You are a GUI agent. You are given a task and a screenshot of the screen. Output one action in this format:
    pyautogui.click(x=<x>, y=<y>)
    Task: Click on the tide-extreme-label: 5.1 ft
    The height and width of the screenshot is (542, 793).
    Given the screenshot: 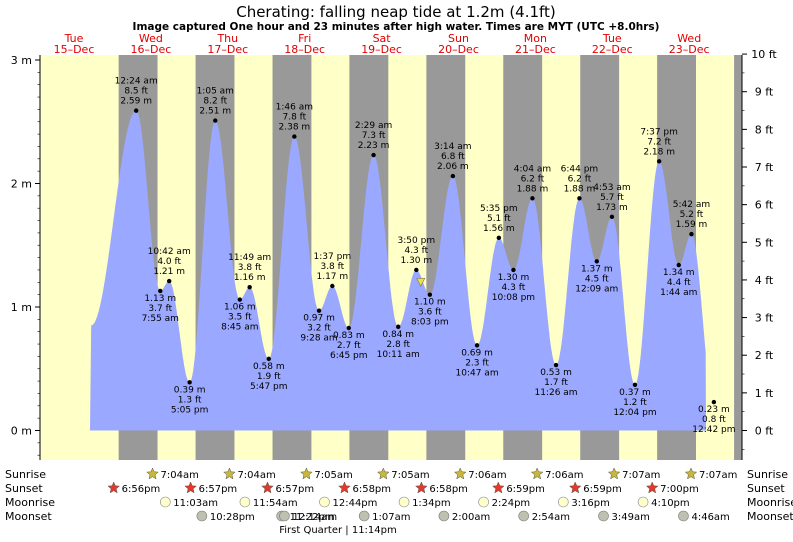 What is the action you would take?
    pyautogui.click(x=499, y=219)
    